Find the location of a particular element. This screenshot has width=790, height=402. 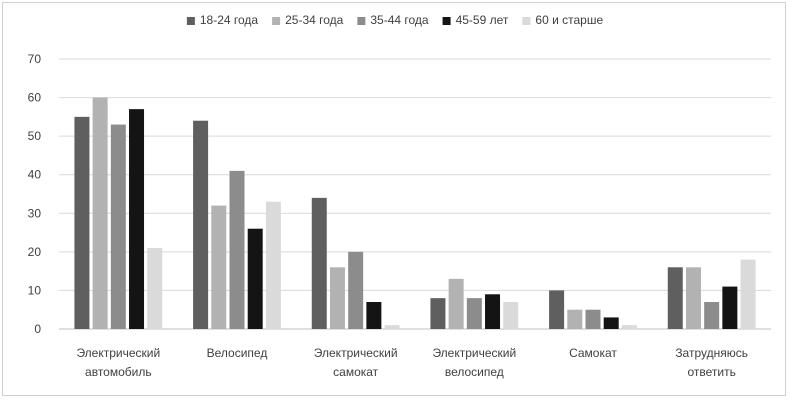

legend-label: 25-34 года is located at coordinates (314, 20).